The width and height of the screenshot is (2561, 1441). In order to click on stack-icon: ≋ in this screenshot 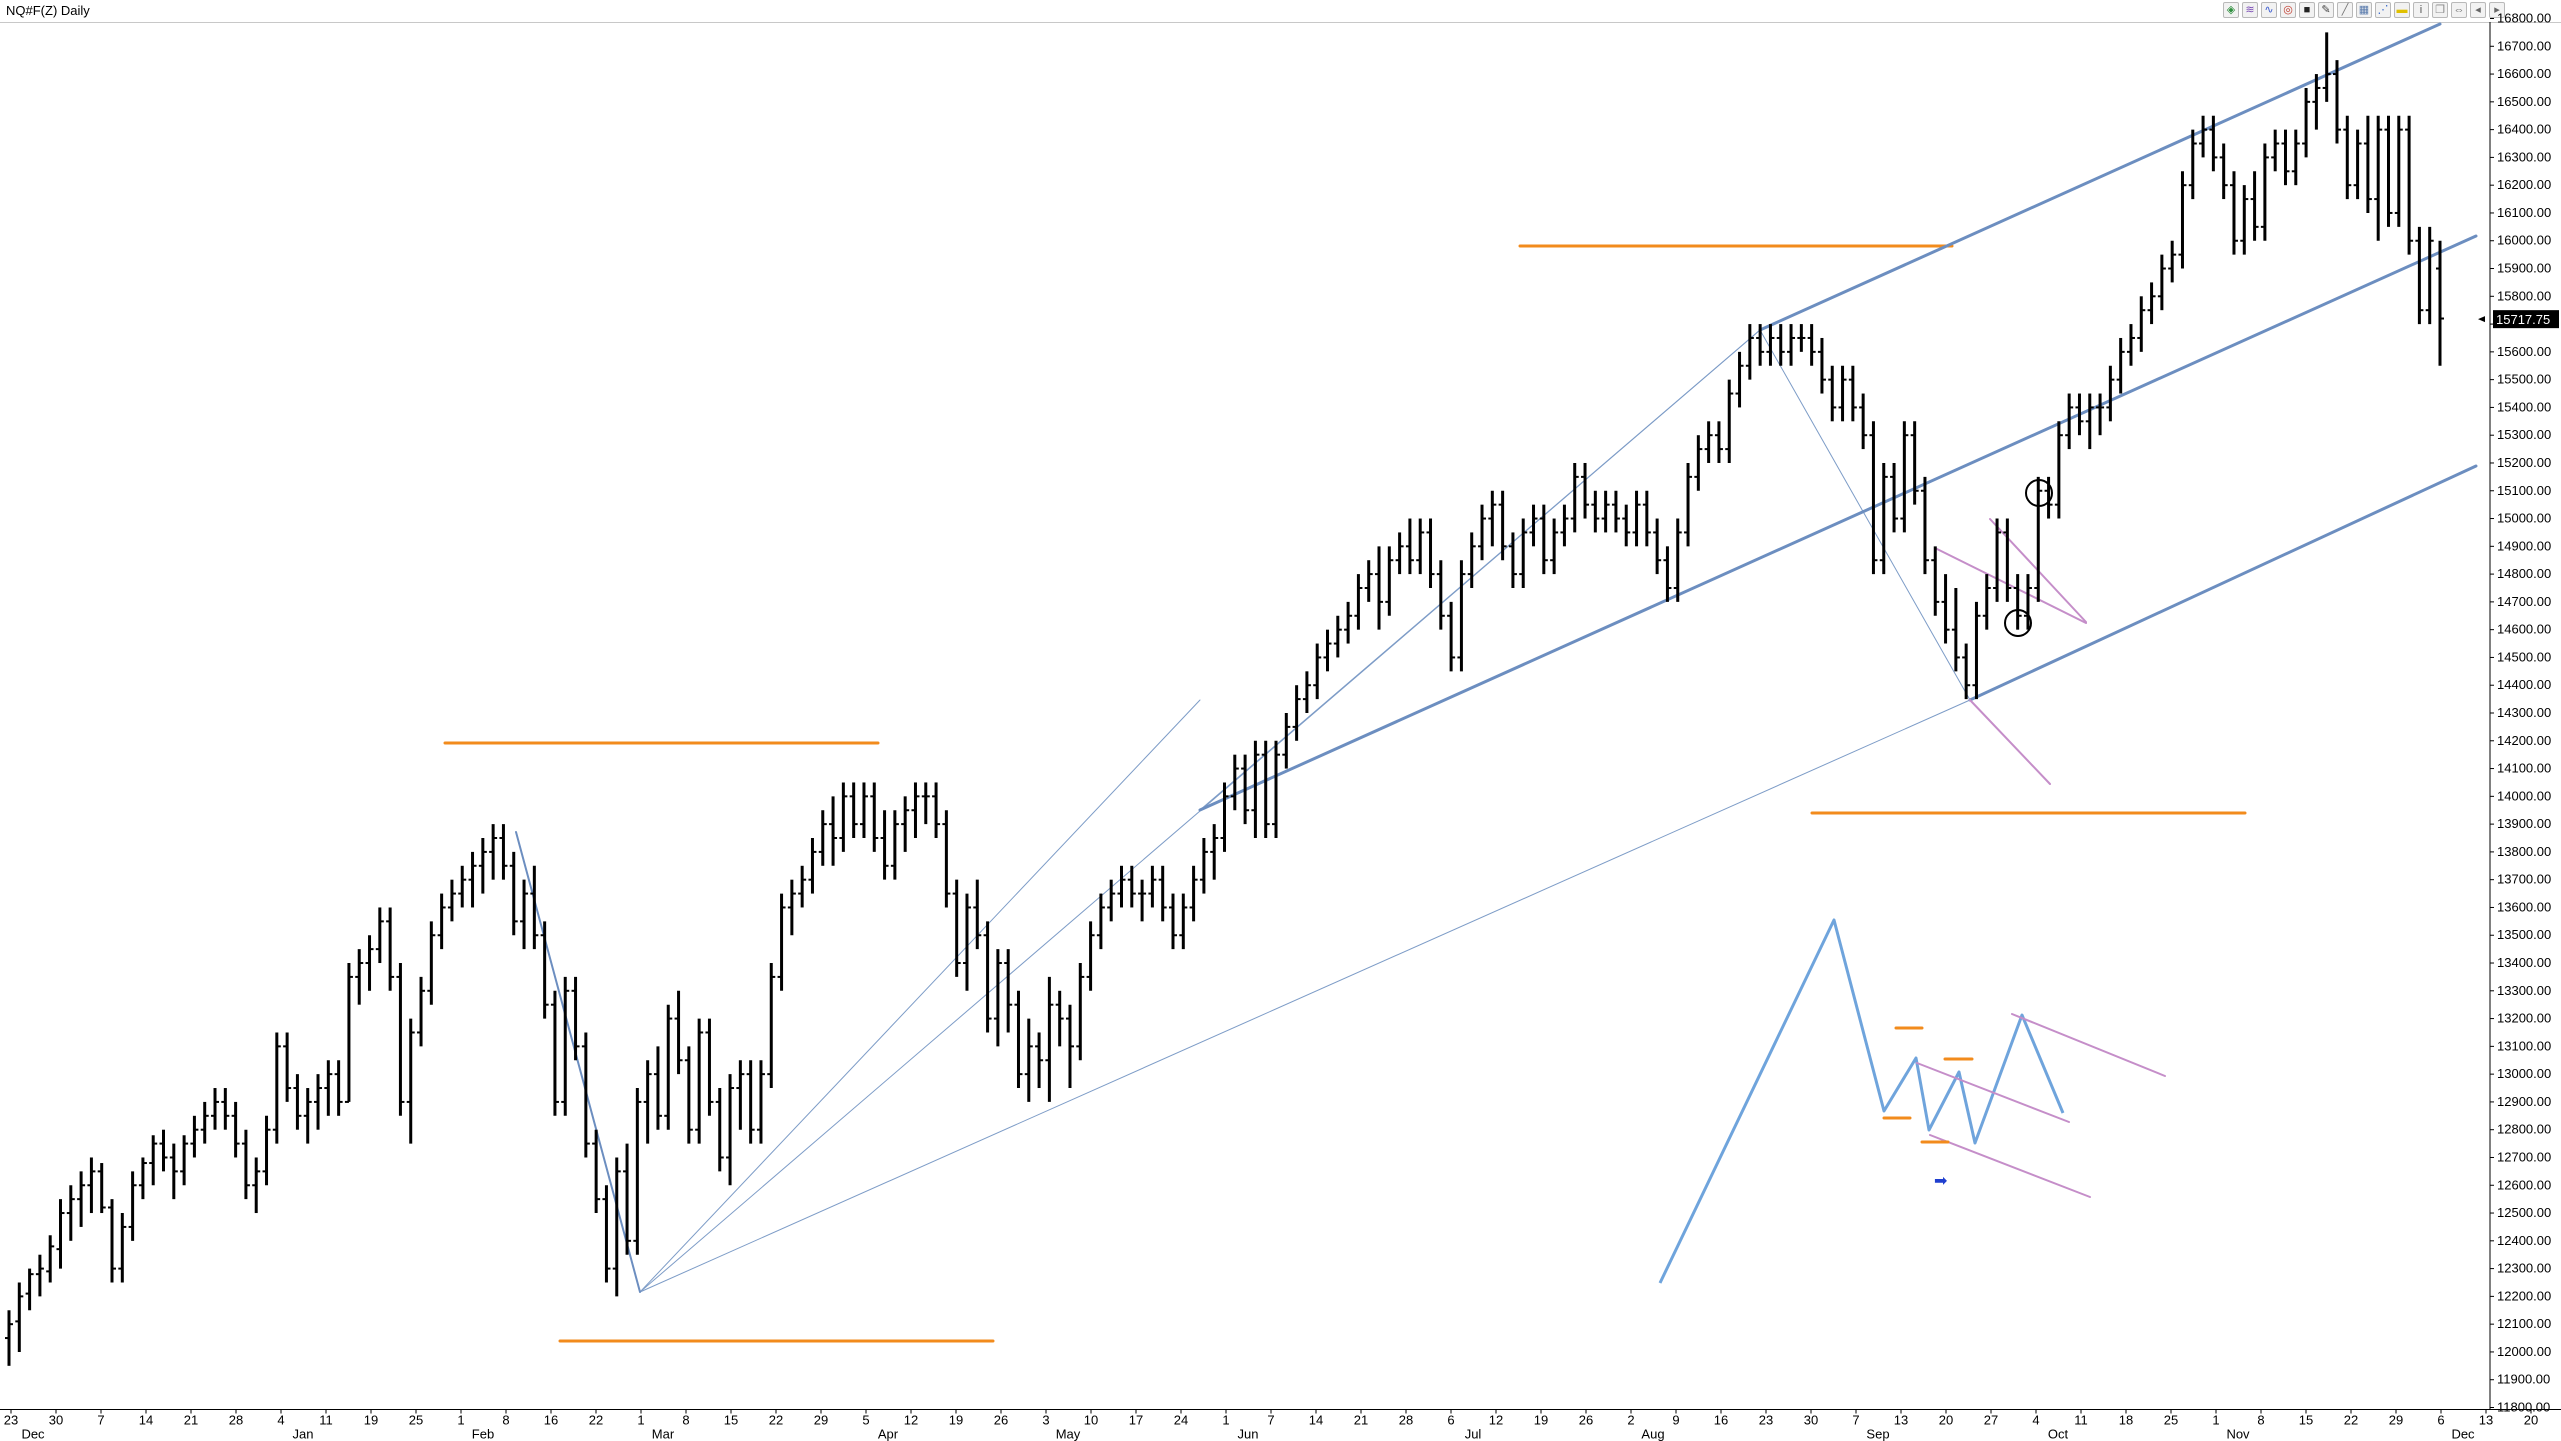, I will do `click(2250, 10)`.